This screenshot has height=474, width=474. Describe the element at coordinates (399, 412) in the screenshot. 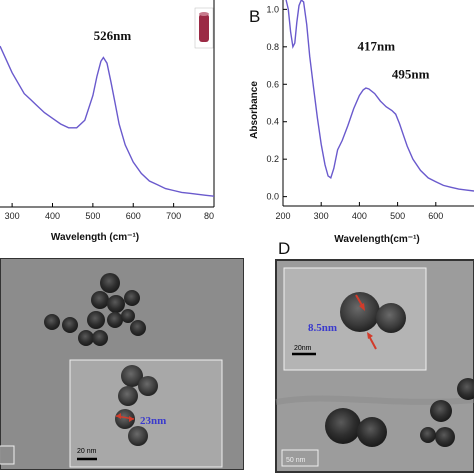

I see `panel-d-nanoparticles` at that location.